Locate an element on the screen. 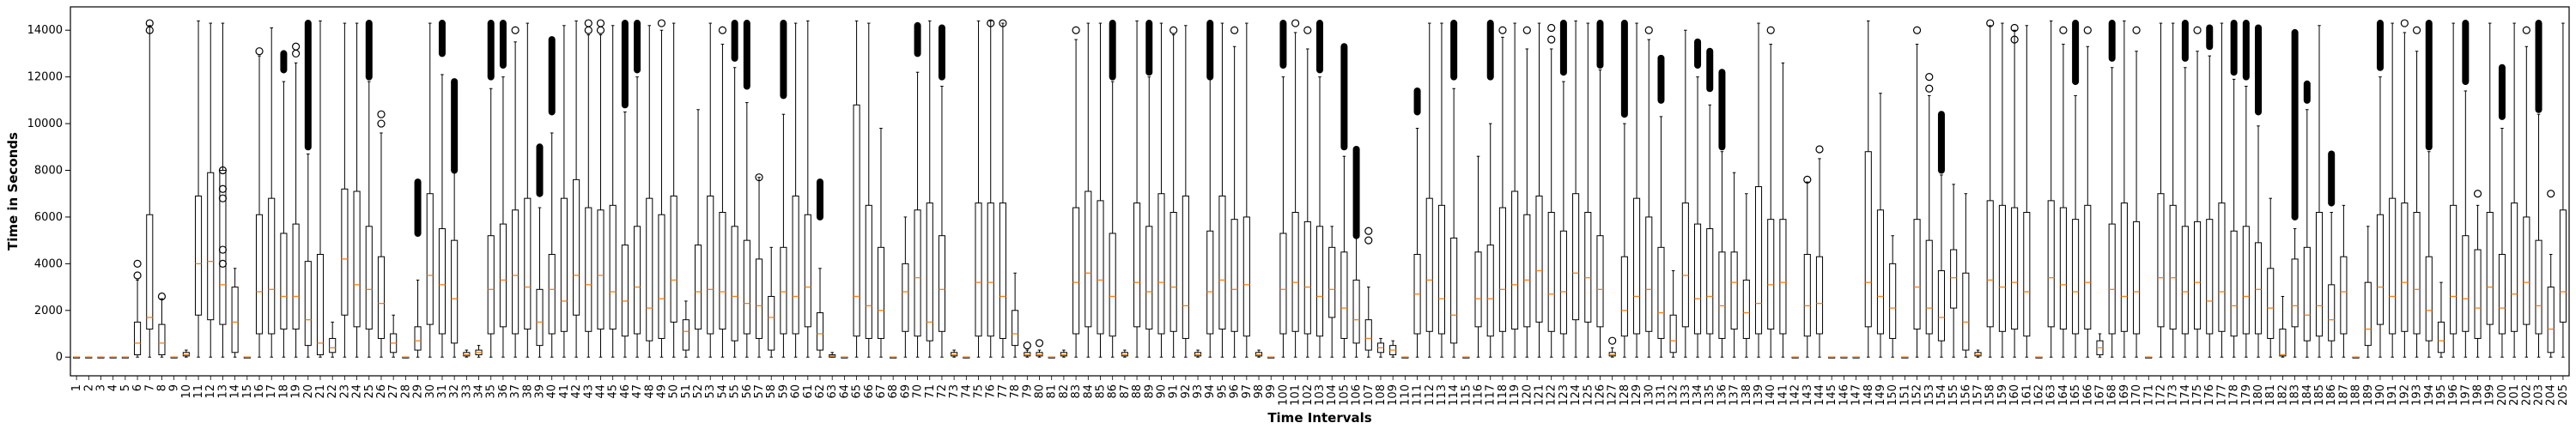  x-tick-label: 42 is located at coordinates (576, 391).